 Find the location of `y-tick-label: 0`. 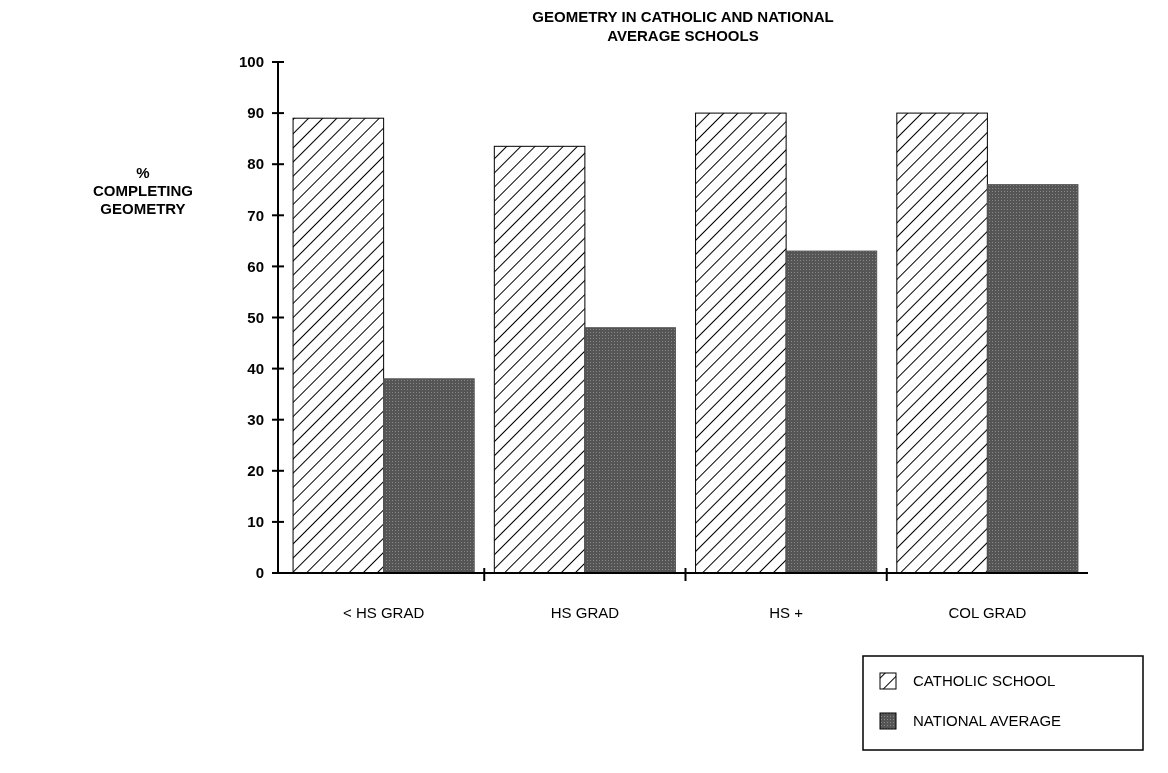

y-tick-label: 0 is located at coordinates (259, 573).